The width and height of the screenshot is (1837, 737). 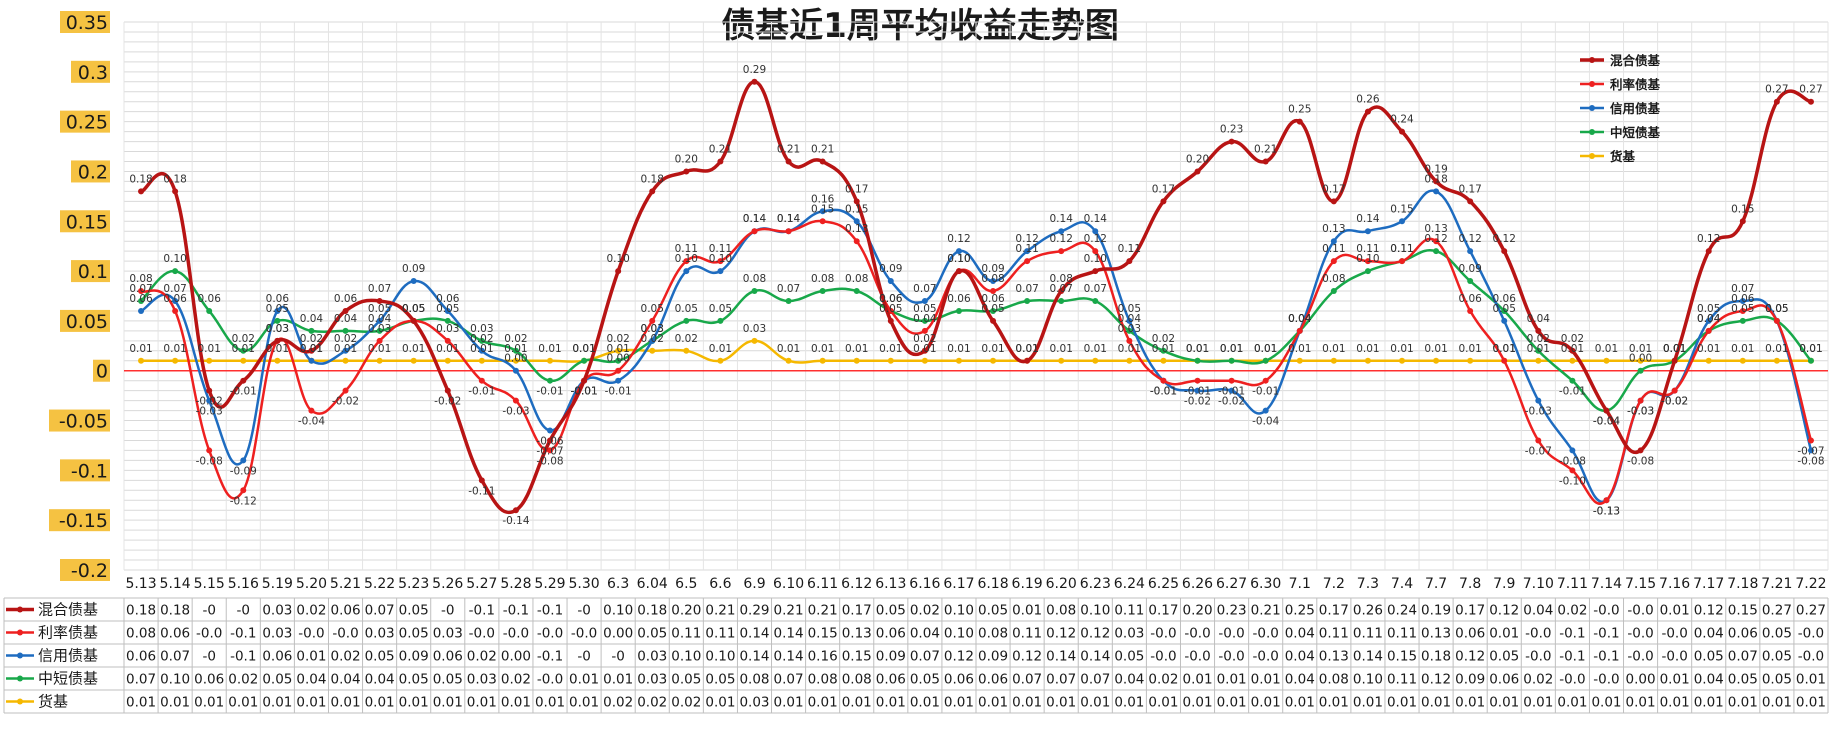 I want to click on table-cell: 0.17, so click(x=1470, y=611).